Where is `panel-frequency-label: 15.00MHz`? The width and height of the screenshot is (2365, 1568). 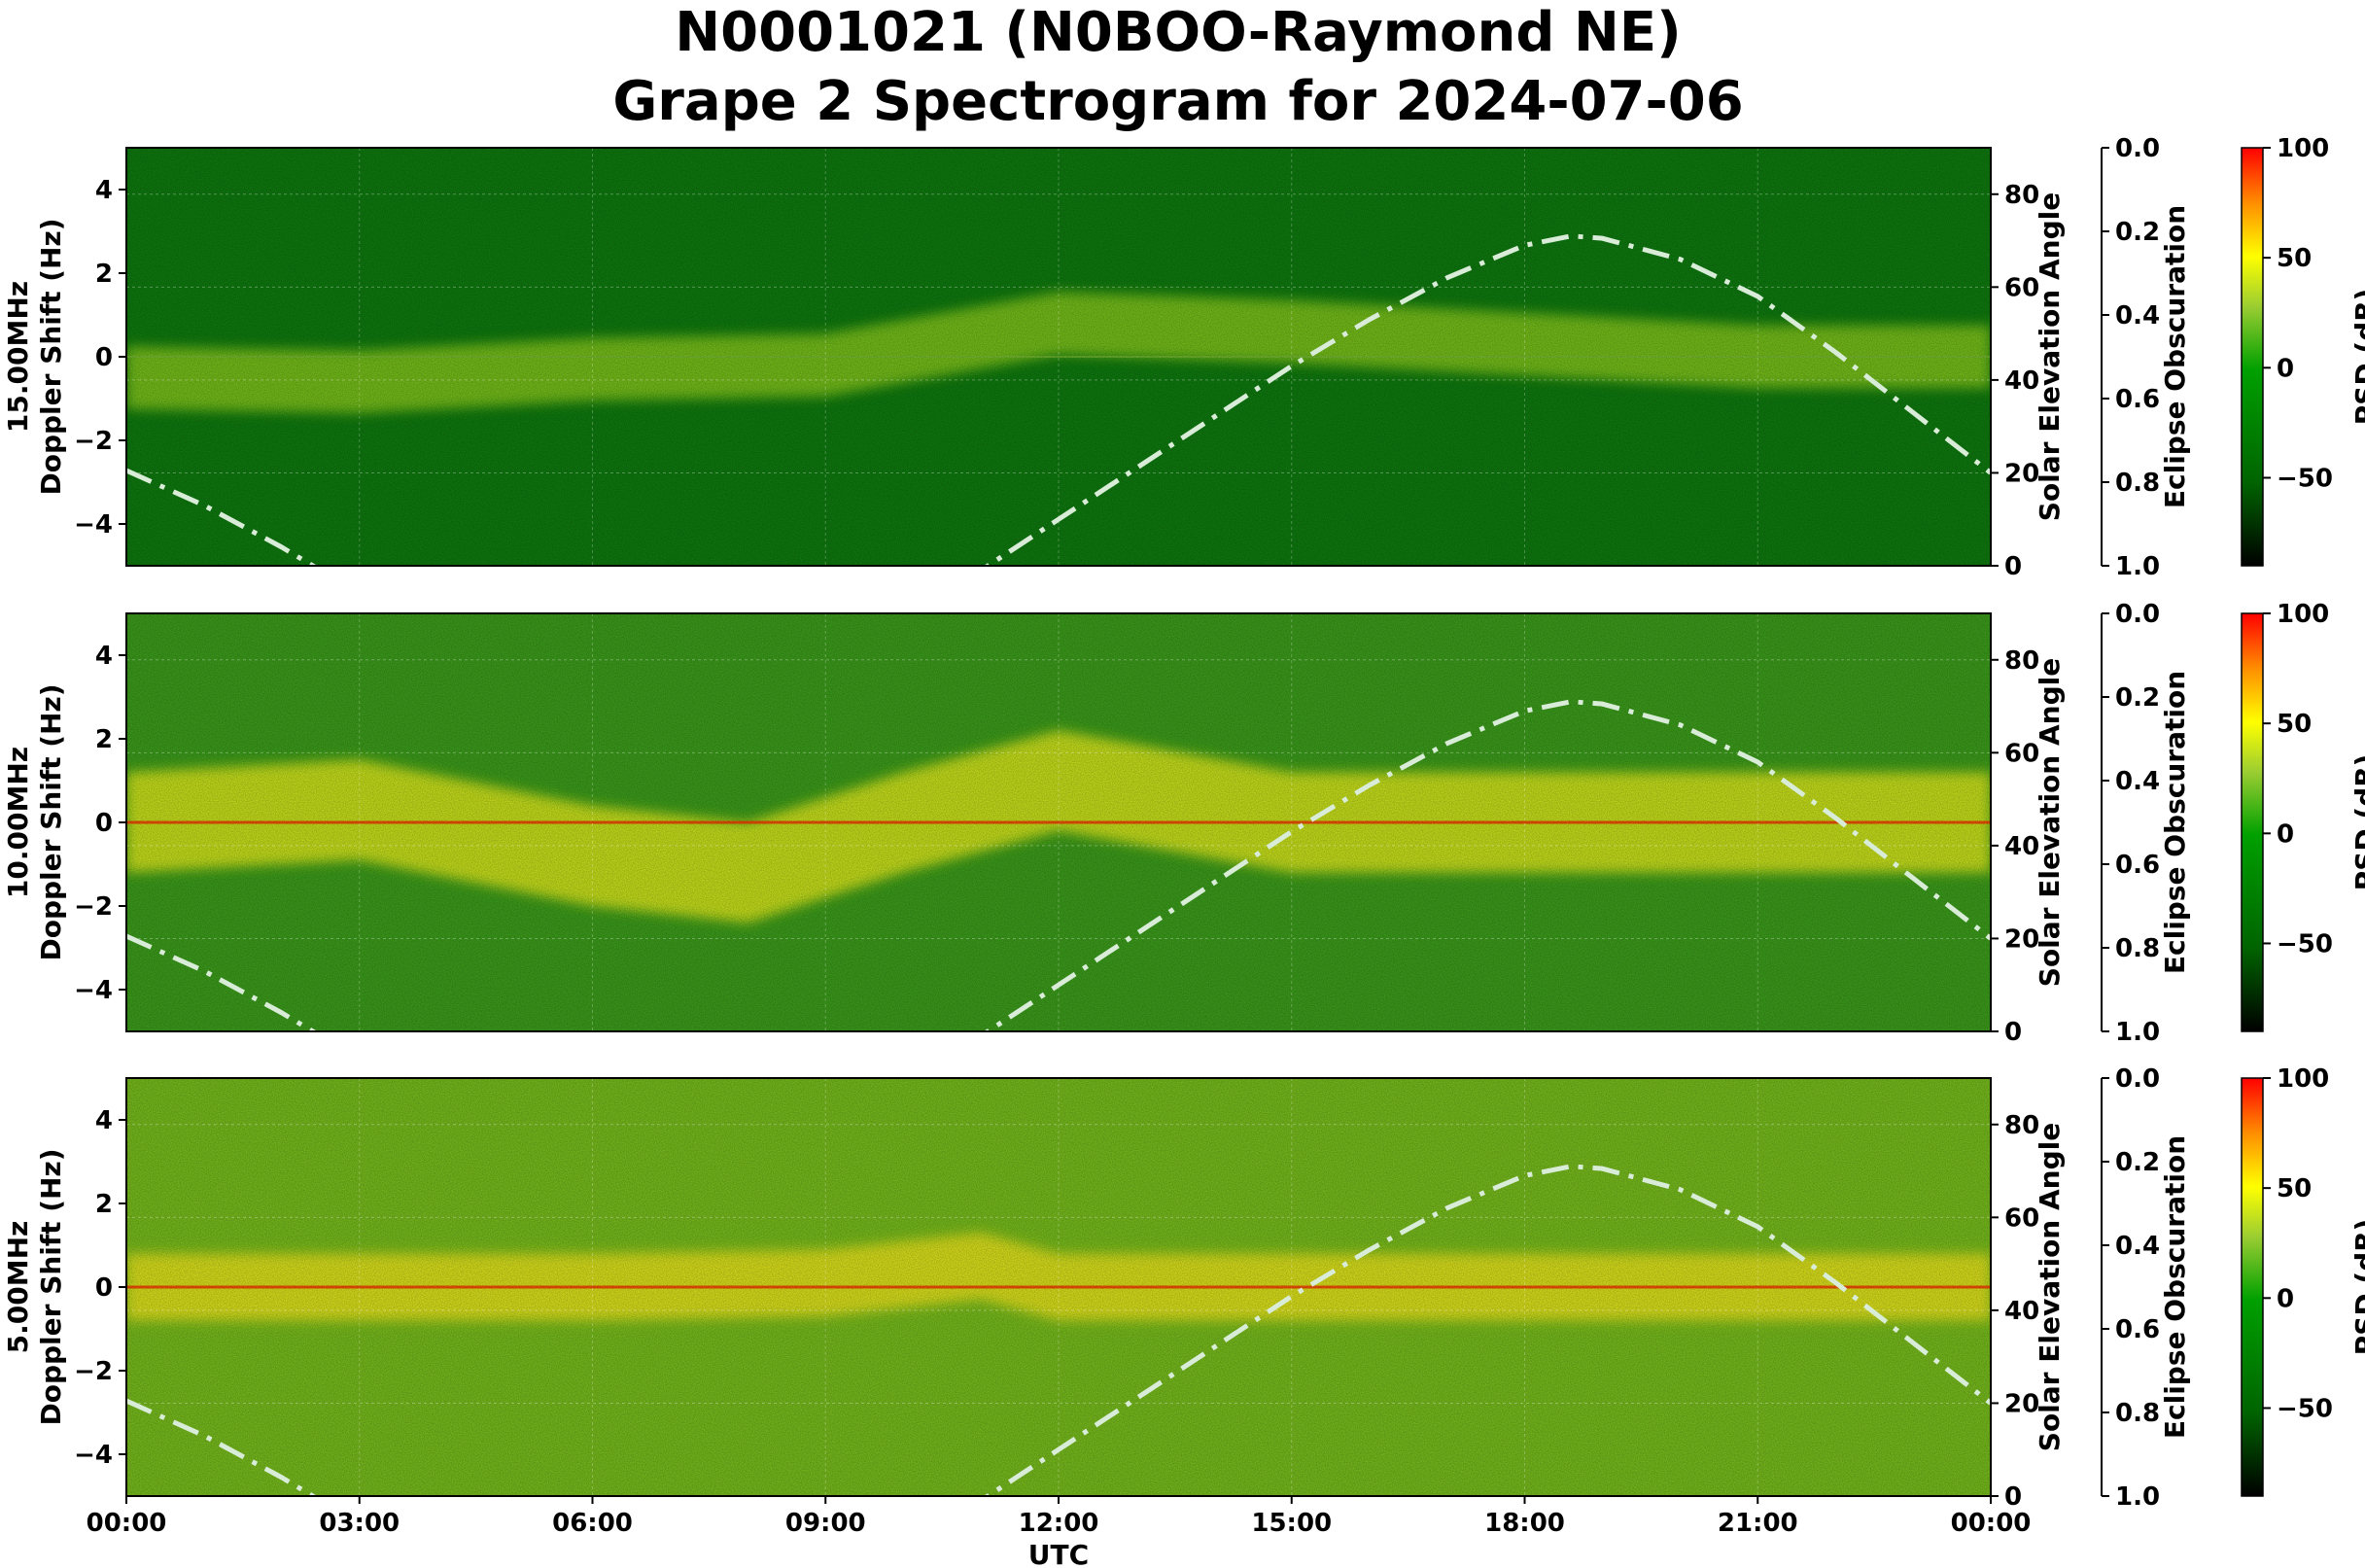 panel-frequency-label: 15.00MHz is located at coordinates (18, 357).